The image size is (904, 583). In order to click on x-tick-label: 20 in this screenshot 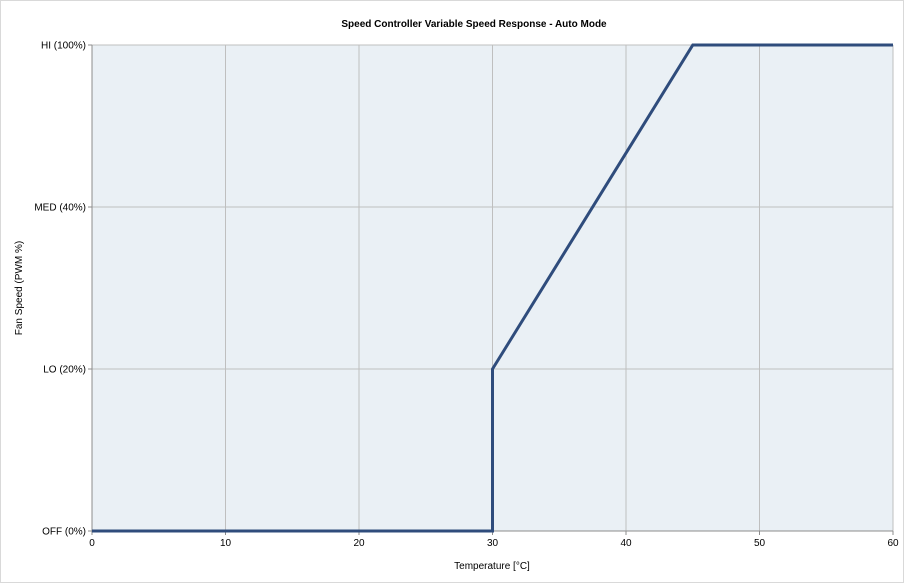, I will do `click(359, 543)`.